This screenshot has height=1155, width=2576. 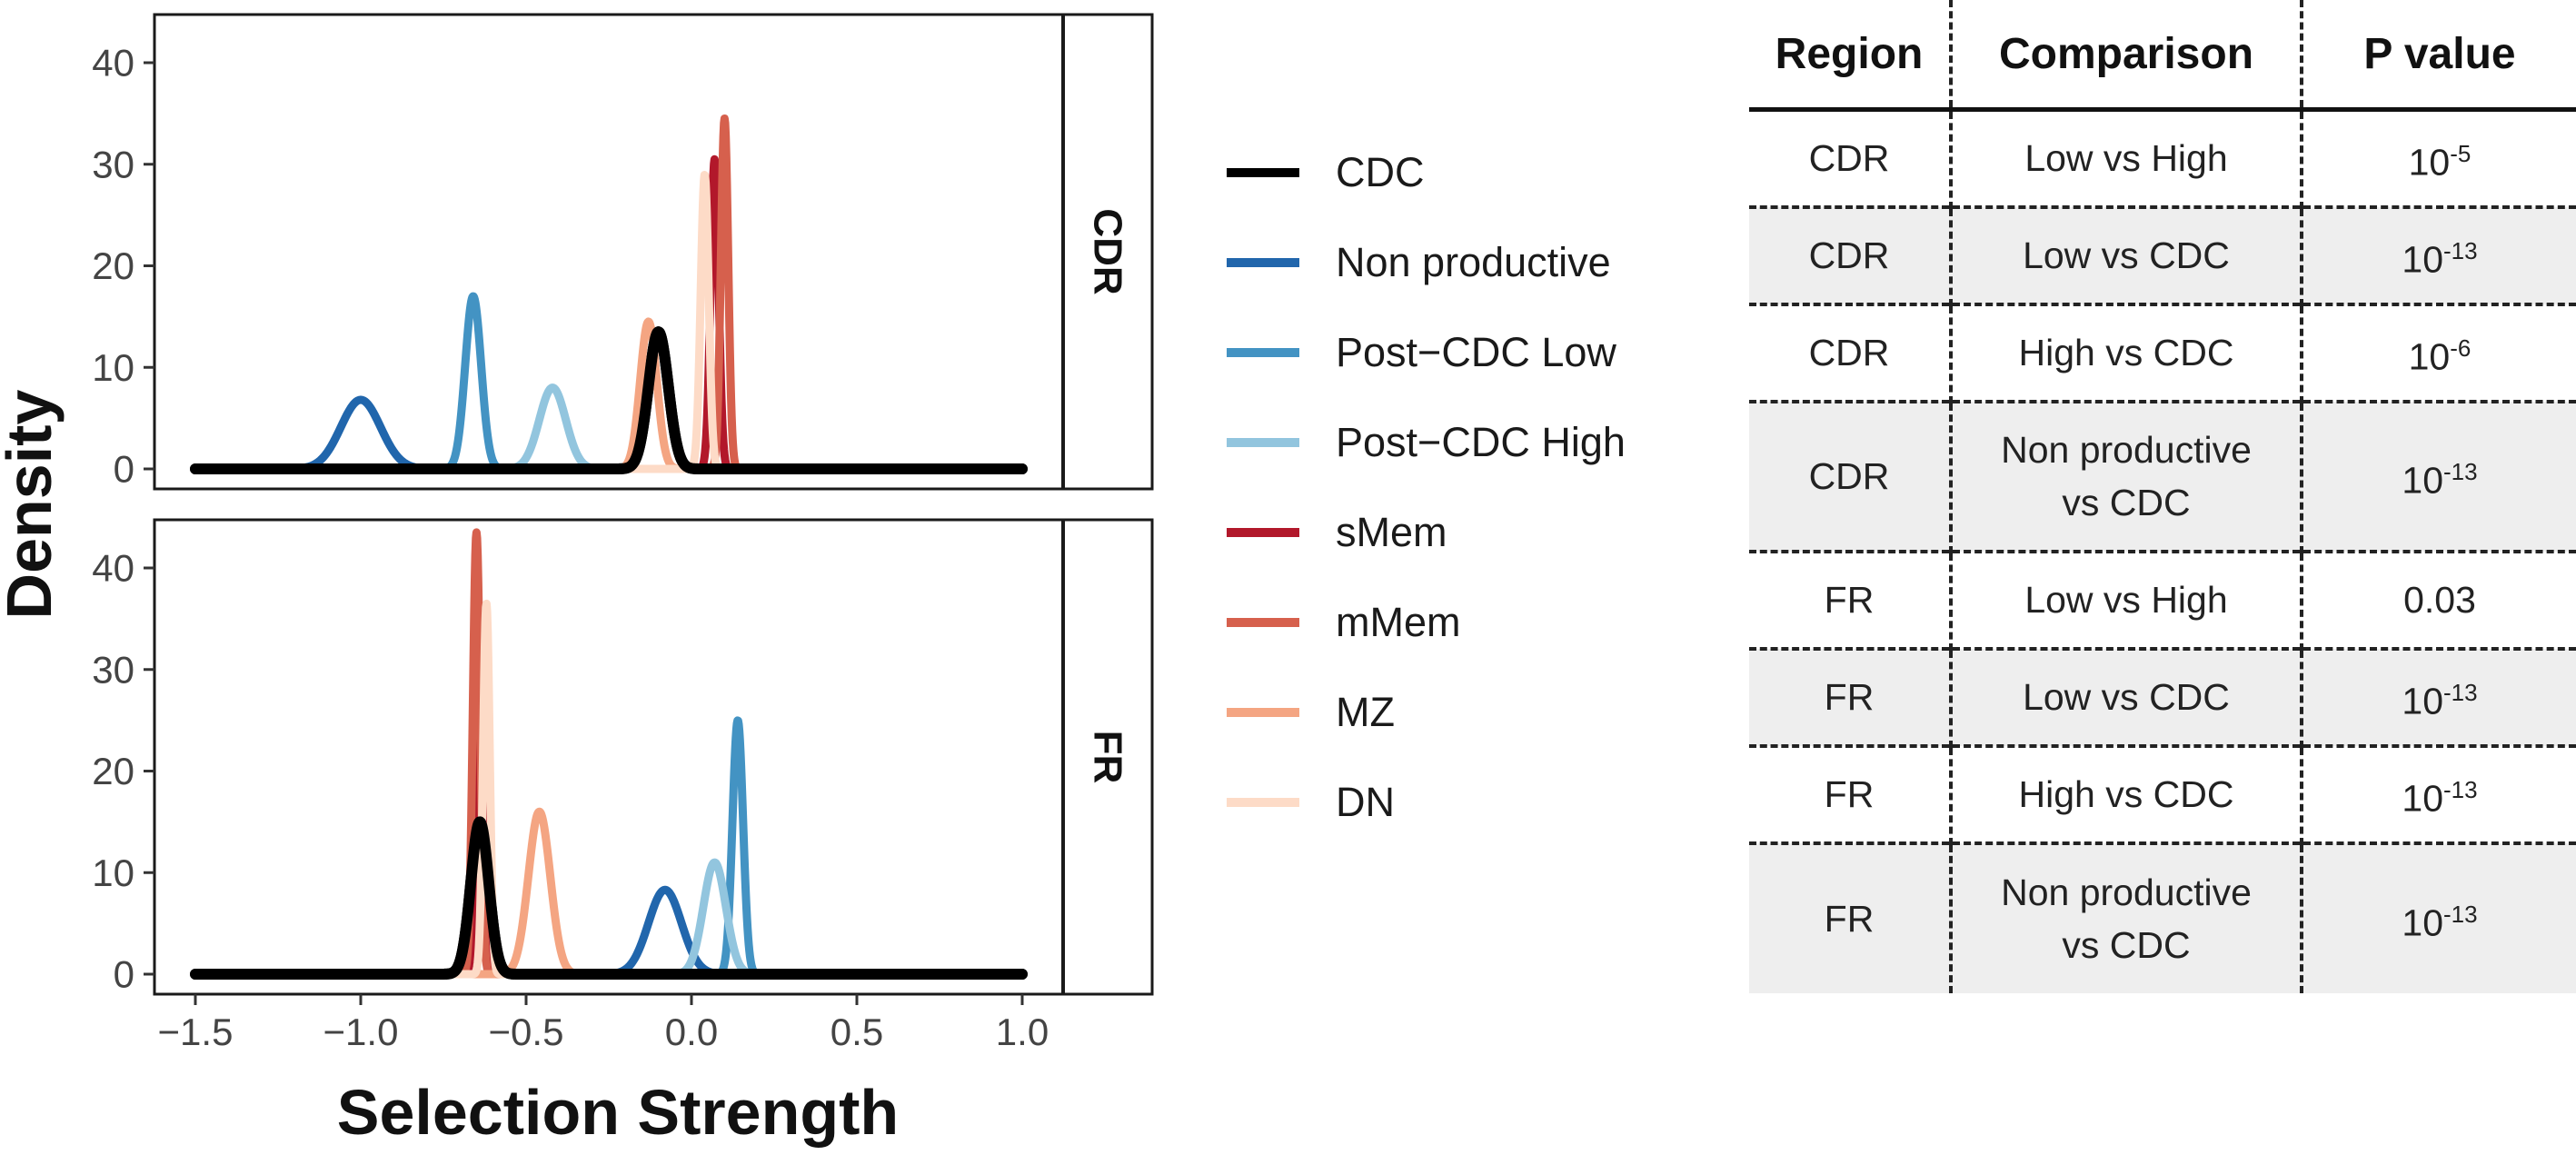 I want to click on table-row: CDR High vs CDC 10-6, so click(x=2162, y=352).